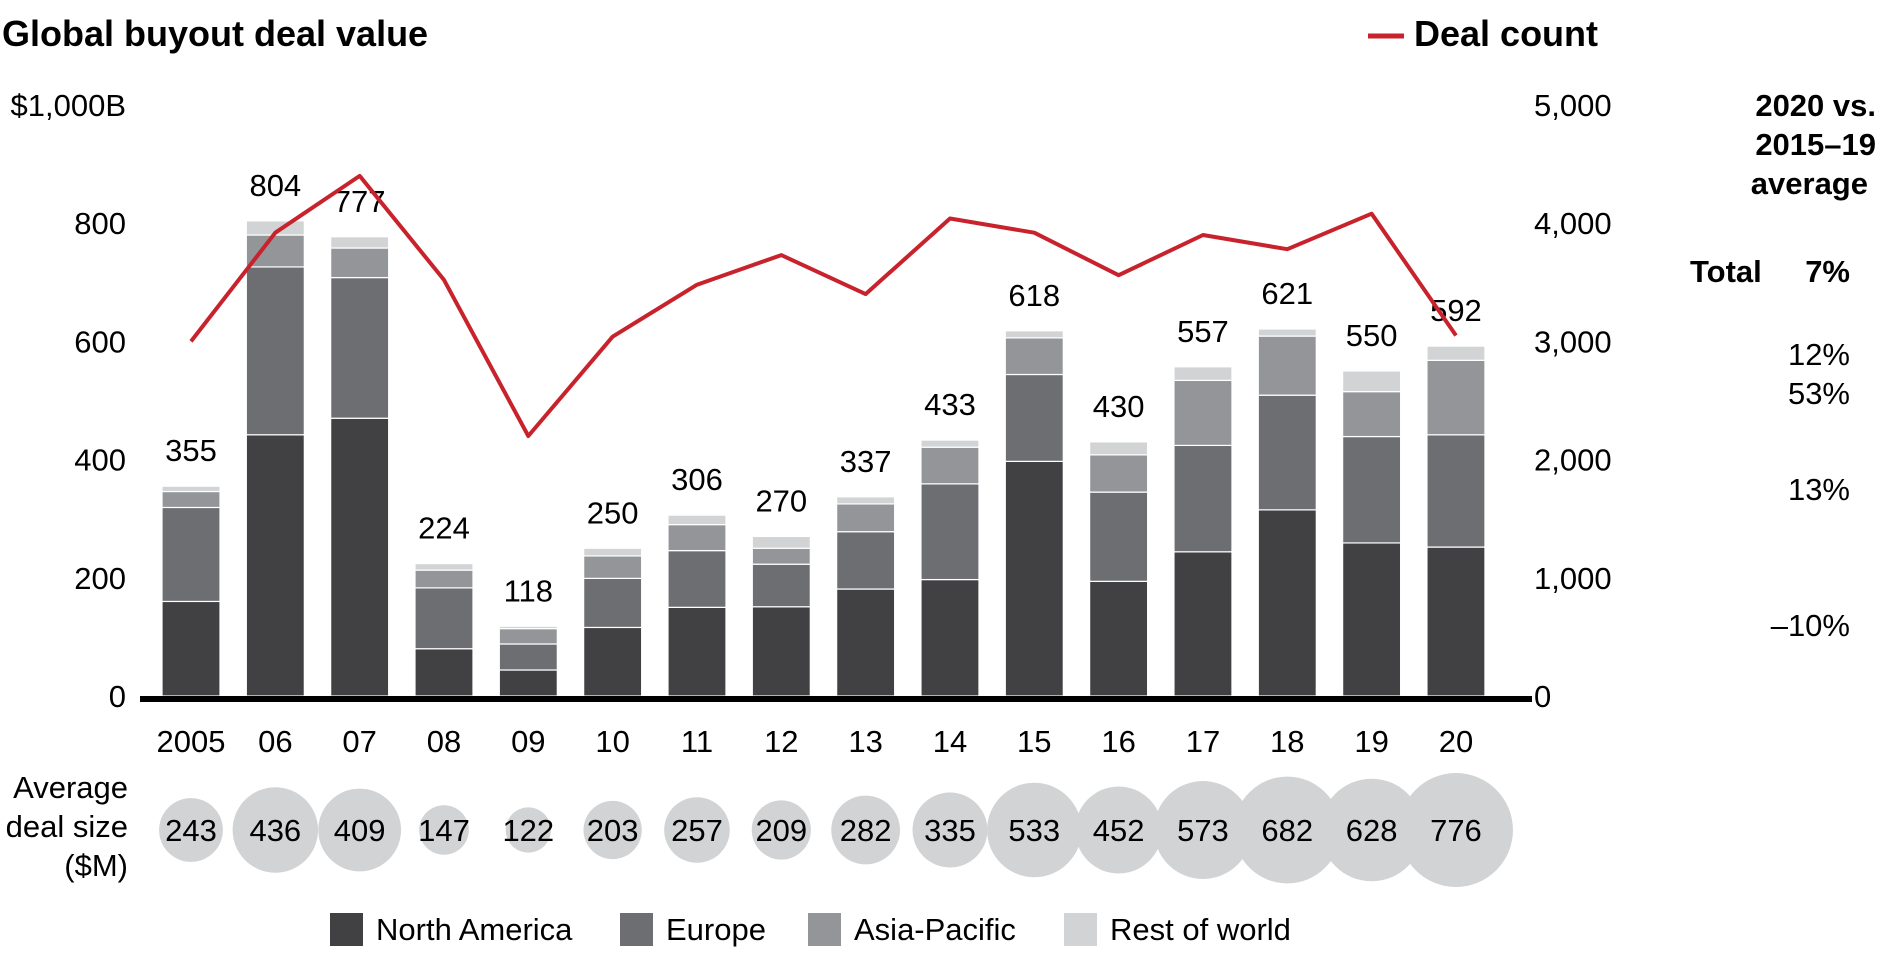  I want to click on avg-deal-size-value: 452, so click(1119, 830).